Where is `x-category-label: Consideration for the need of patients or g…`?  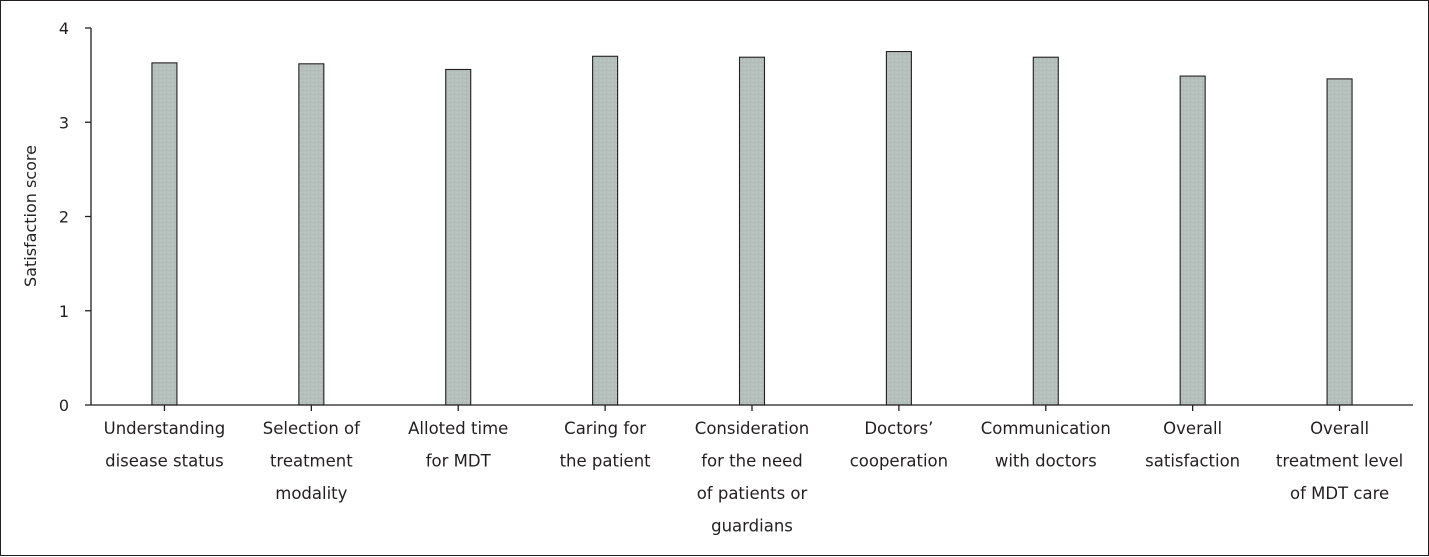 x-category-label: Consideration for the need of patients or g… is located at coordinates (752, 477).